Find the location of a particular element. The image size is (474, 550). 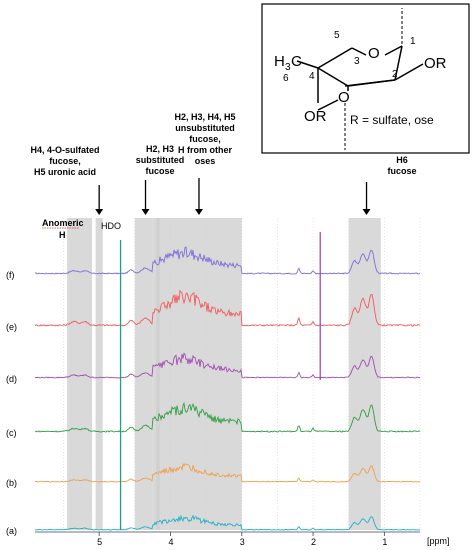

annotation-line: H2, H3, H4, H5 is located at coordinates (204, 117).